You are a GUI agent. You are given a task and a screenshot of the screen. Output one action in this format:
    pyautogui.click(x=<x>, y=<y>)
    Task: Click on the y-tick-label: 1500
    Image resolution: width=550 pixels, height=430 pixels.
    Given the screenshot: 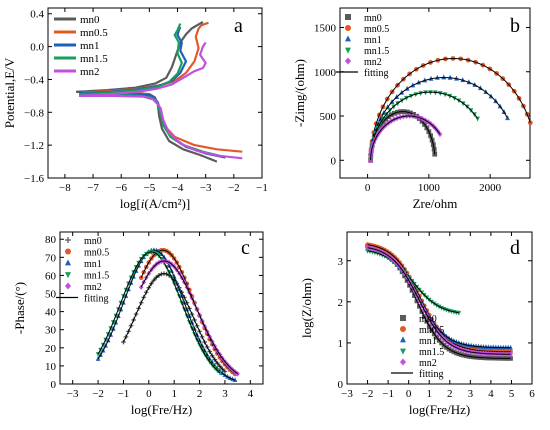 What is the action you would take?
    pyautogui.click(x=325, y=28)
    